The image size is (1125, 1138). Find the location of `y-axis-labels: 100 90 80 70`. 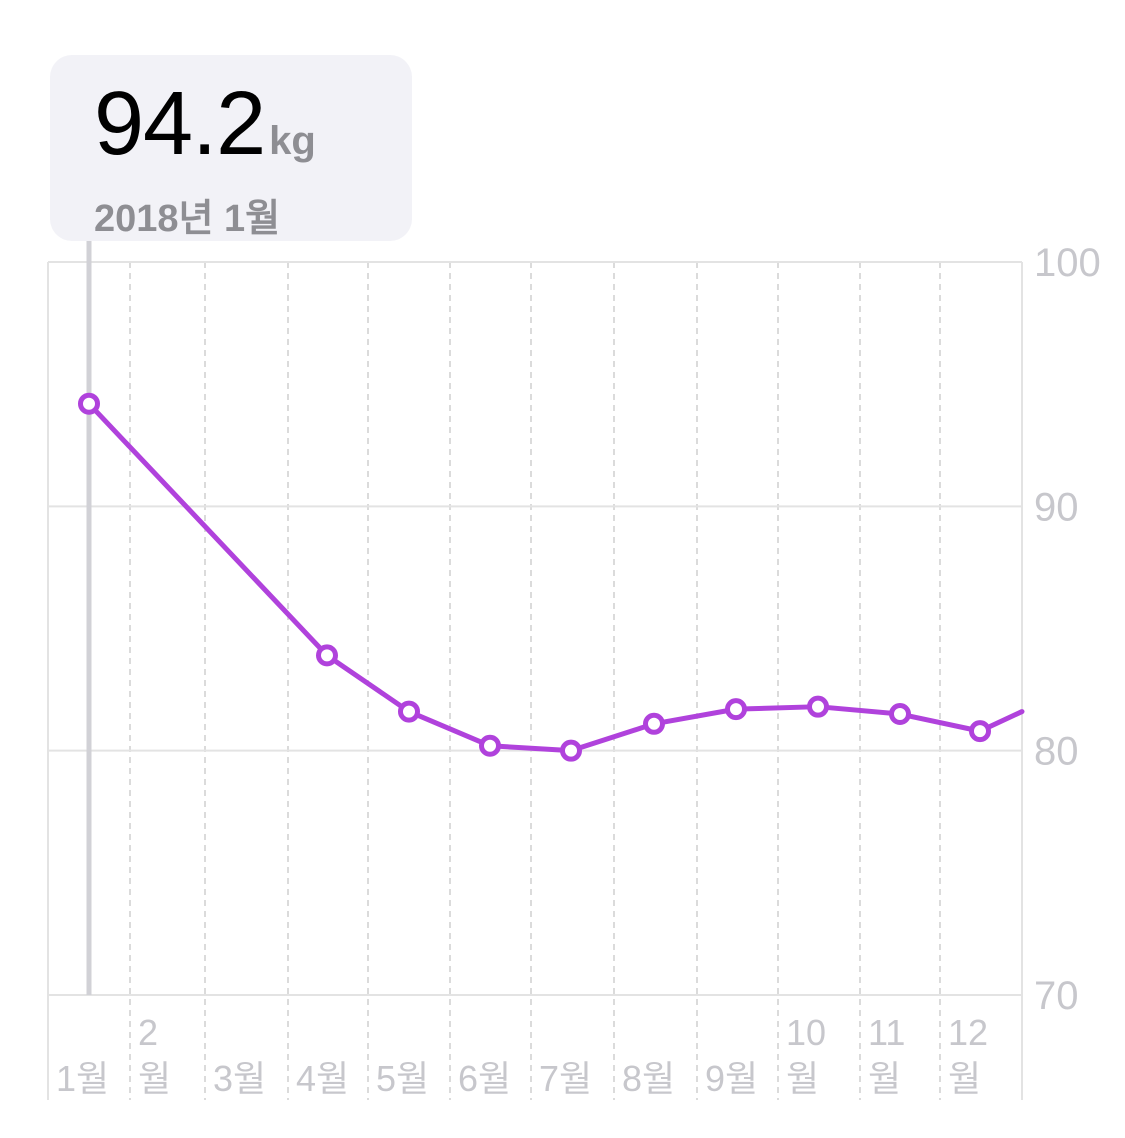

y-axis-labels: 100 90 80 70 is located at coordinates (1067, 629).